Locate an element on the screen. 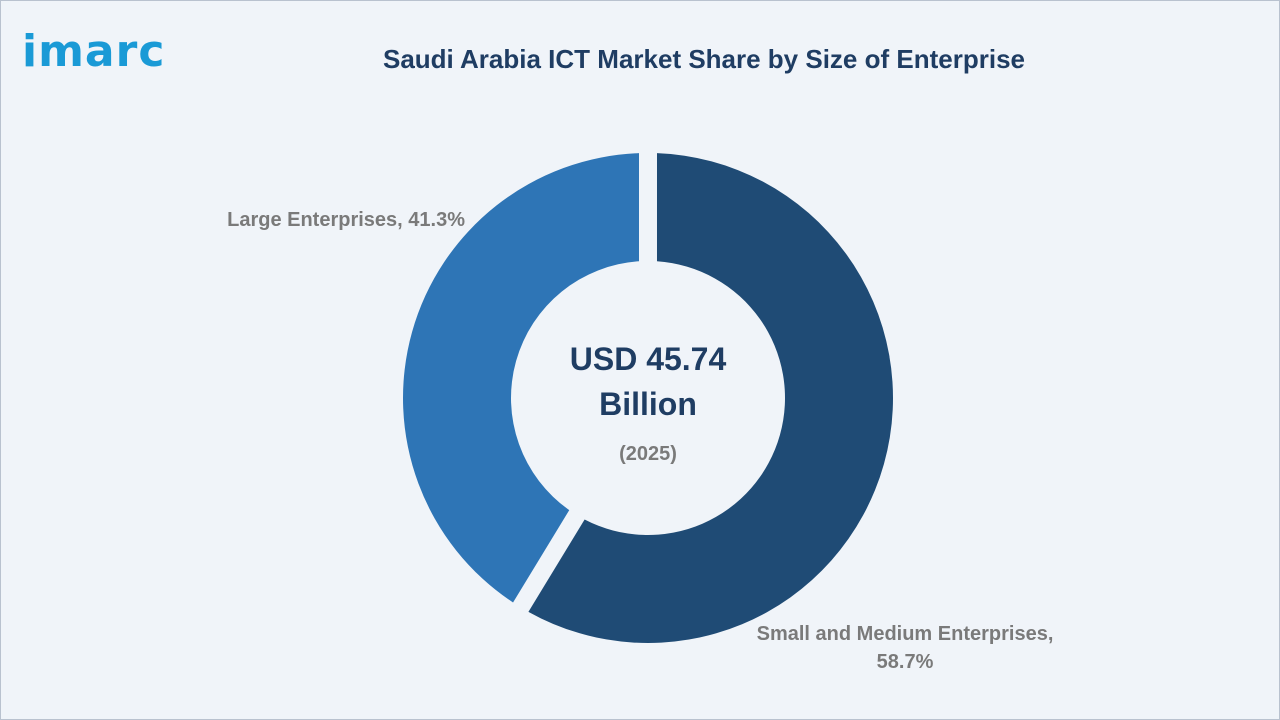 The height and width of the screenshot is (720, 1280). imarc-logo: imarc is located at coordinates (94, 51).